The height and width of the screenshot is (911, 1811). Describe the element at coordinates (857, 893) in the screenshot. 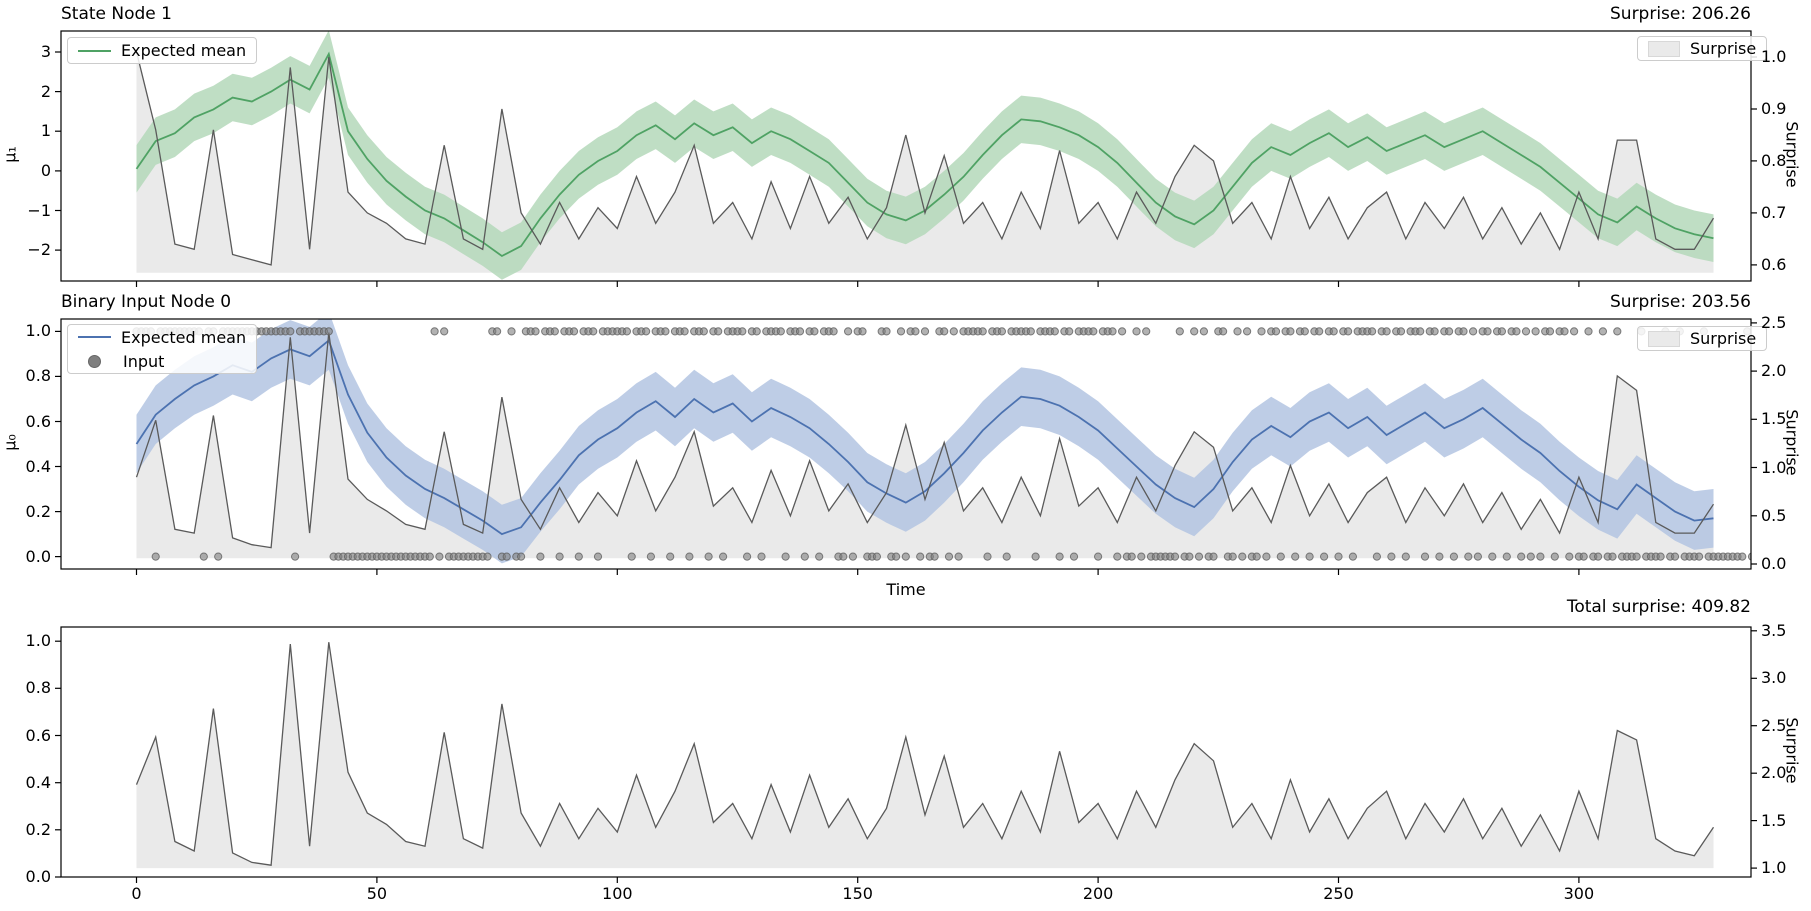

I see `tick-label: 150` at that location.